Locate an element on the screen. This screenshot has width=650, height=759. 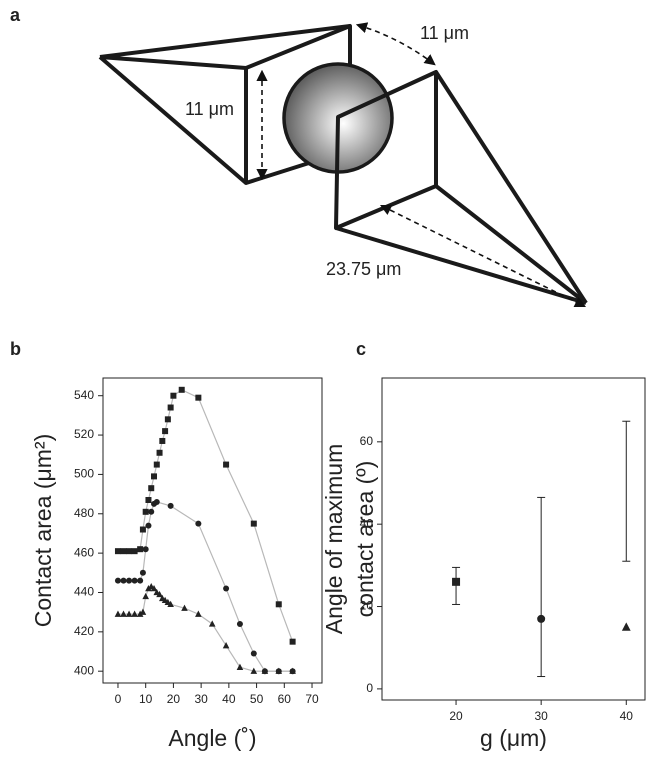
y-axis-label: Angle of maximum is located at coordinates (334, 539).